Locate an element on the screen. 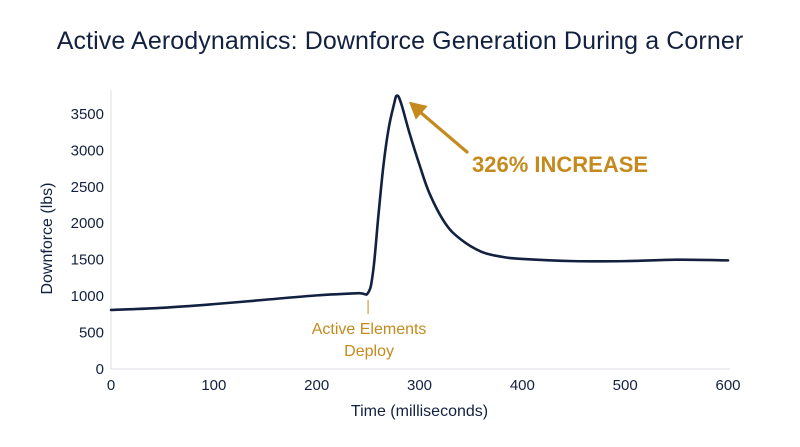 Image resolution: width=800 pixels, height=447 pixels. y-axis-title: Downforce (lbs) is located at coordinates (47, 238).